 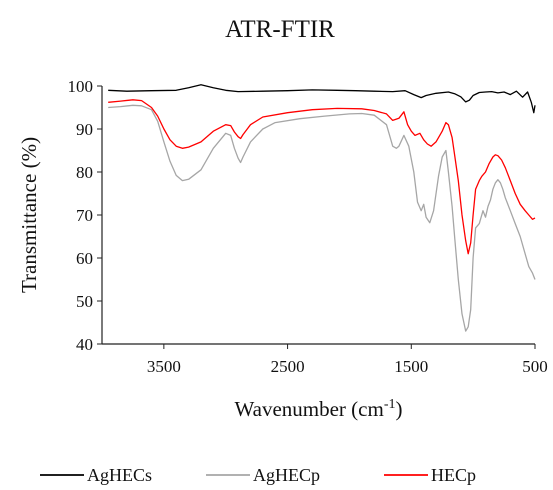 What do you see at coordinates (411, 366) in the screenshot?
I see `x-tick-label: 1500` at bounding box center [411, 366].